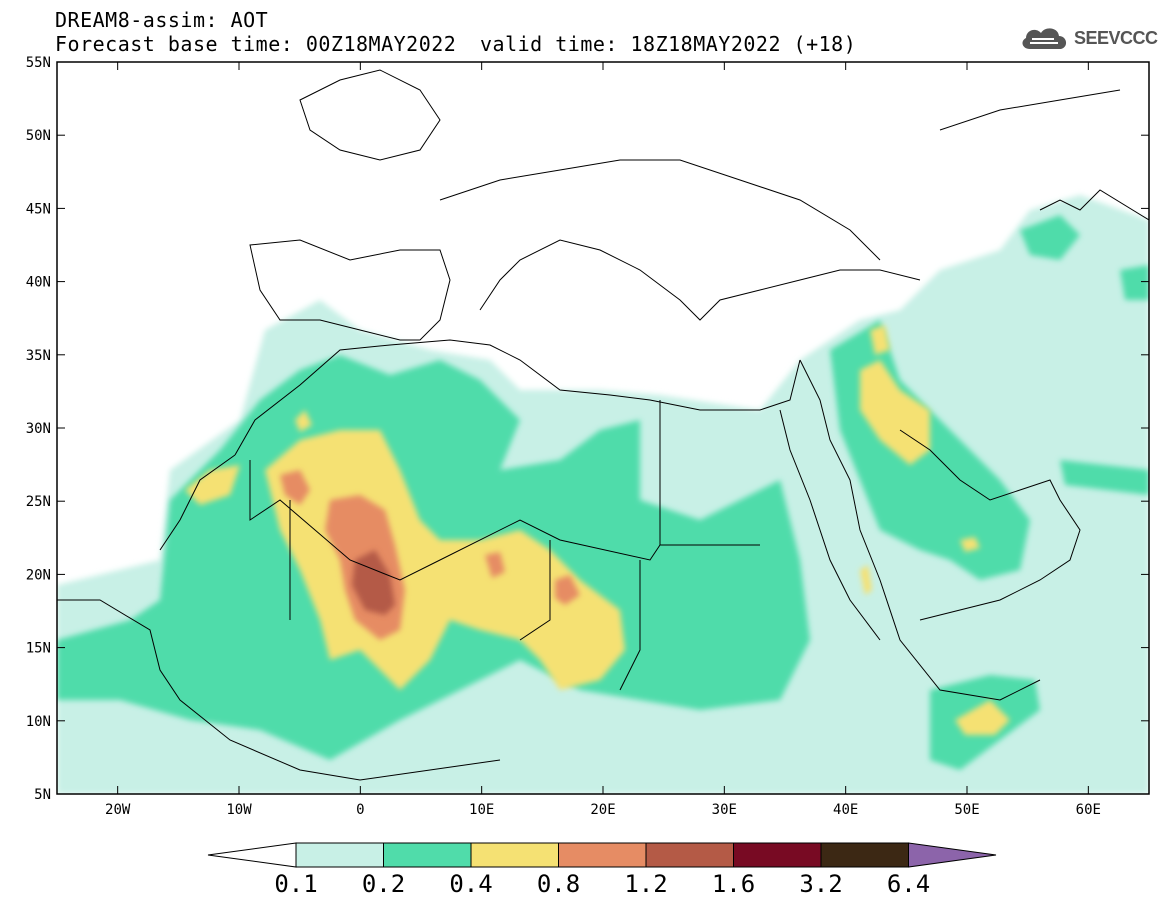  What do you see at coordinates (952, 855) in the screenshot?
I see `colorbar-arrow-right` at bounding box center [952, 855].